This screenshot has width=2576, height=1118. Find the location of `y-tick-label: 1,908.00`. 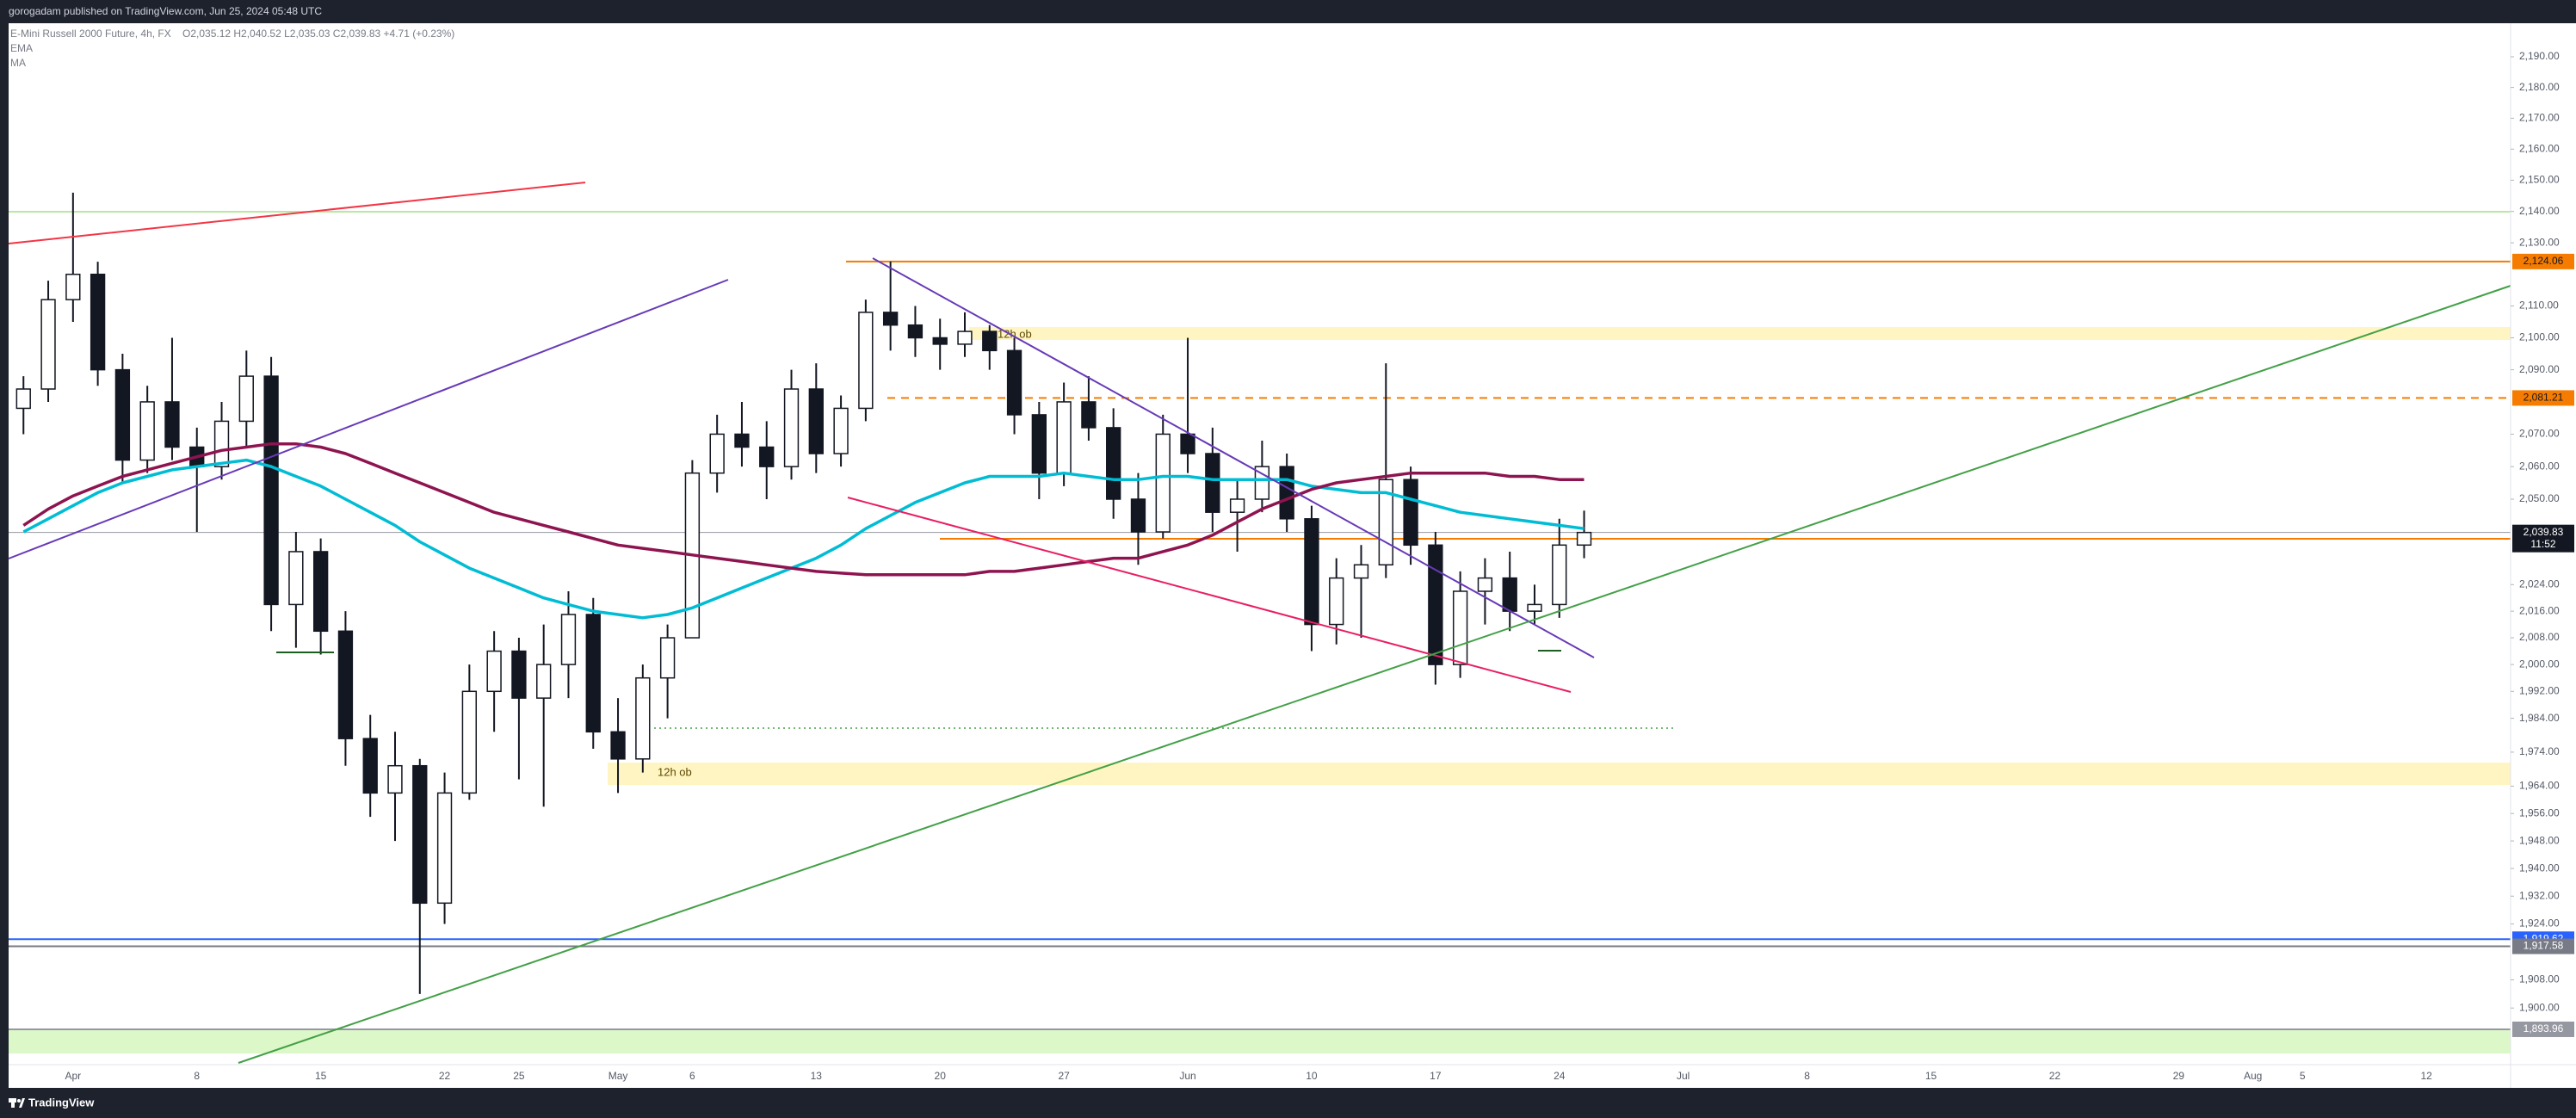

y-tick-label: 1,908.00 is located at coordinates (2539, 979).